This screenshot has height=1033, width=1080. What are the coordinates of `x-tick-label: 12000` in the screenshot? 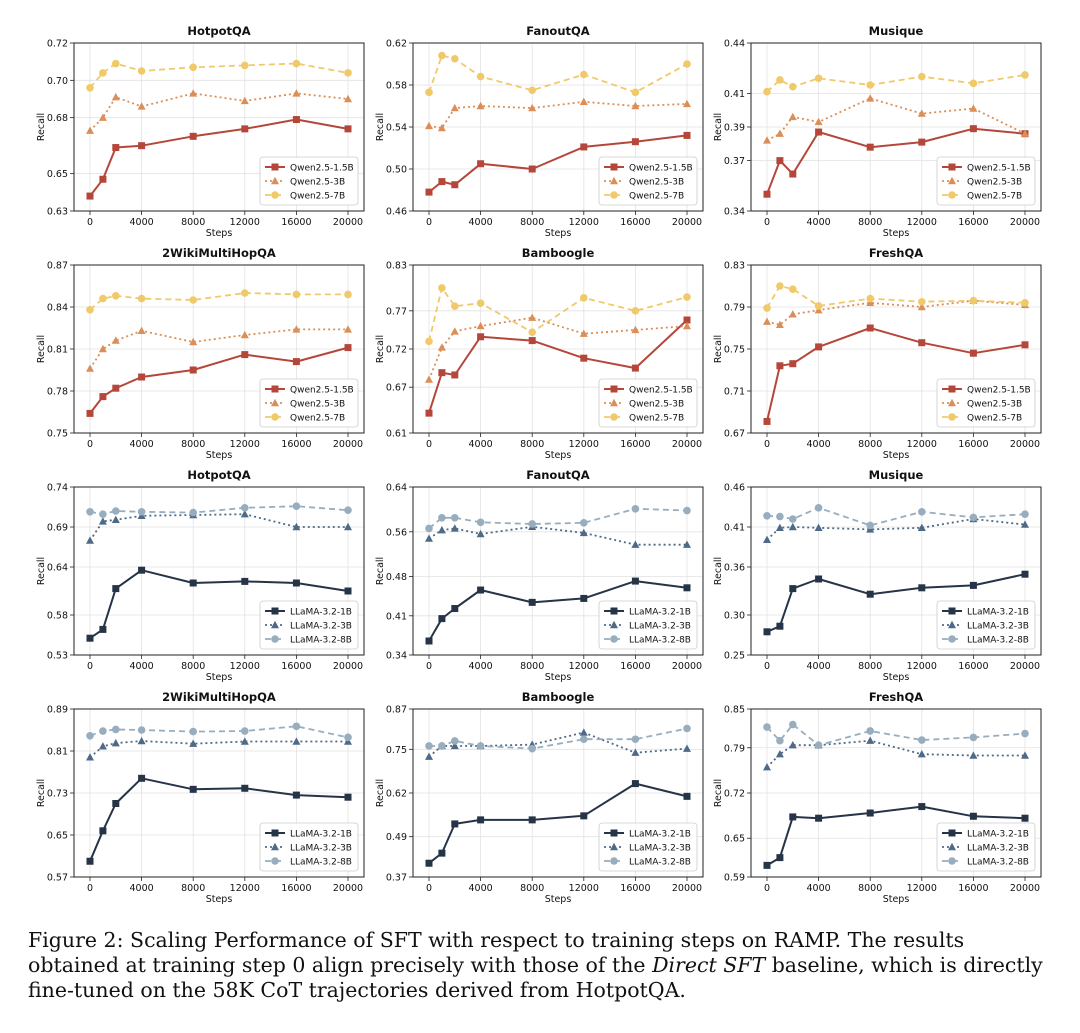 It's located at (584, 666).